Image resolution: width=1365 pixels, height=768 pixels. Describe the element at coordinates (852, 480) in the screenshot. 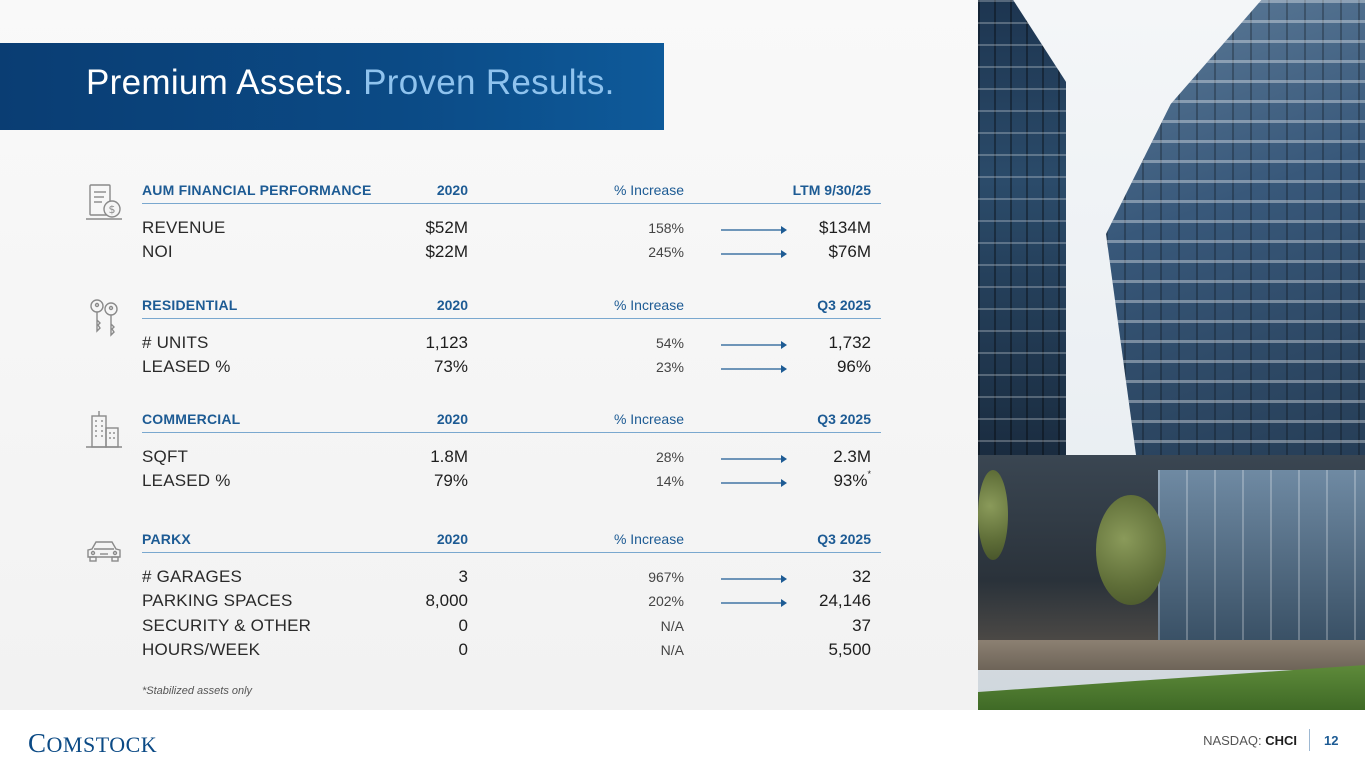

I see `end-value: 93%*` at that location.